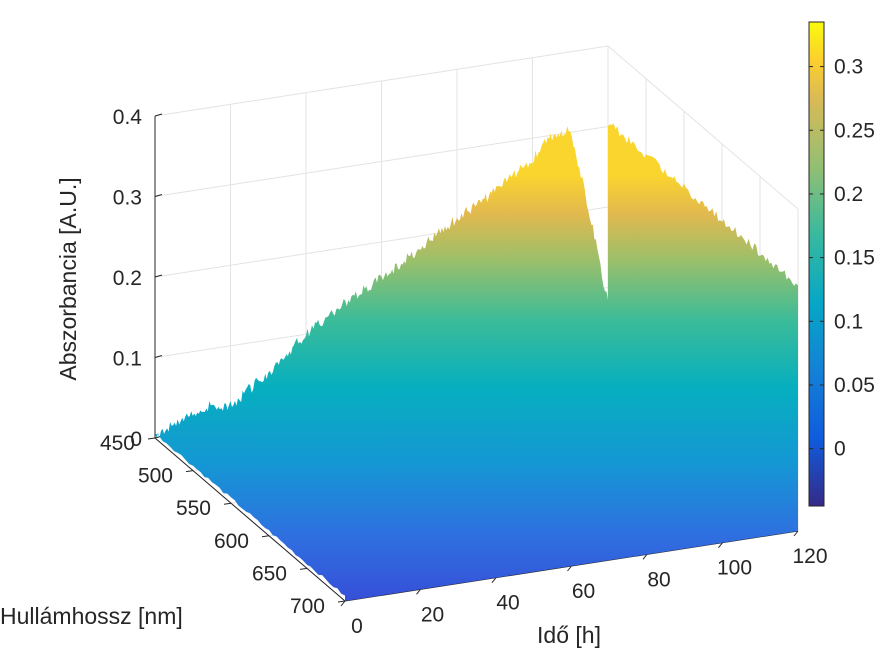 The image size is (882, 671). What do you see at coordinates (854, 385) in the screenshot?
I see `colorbar-tick-label: 0.05` at bounding box center [854, 385].